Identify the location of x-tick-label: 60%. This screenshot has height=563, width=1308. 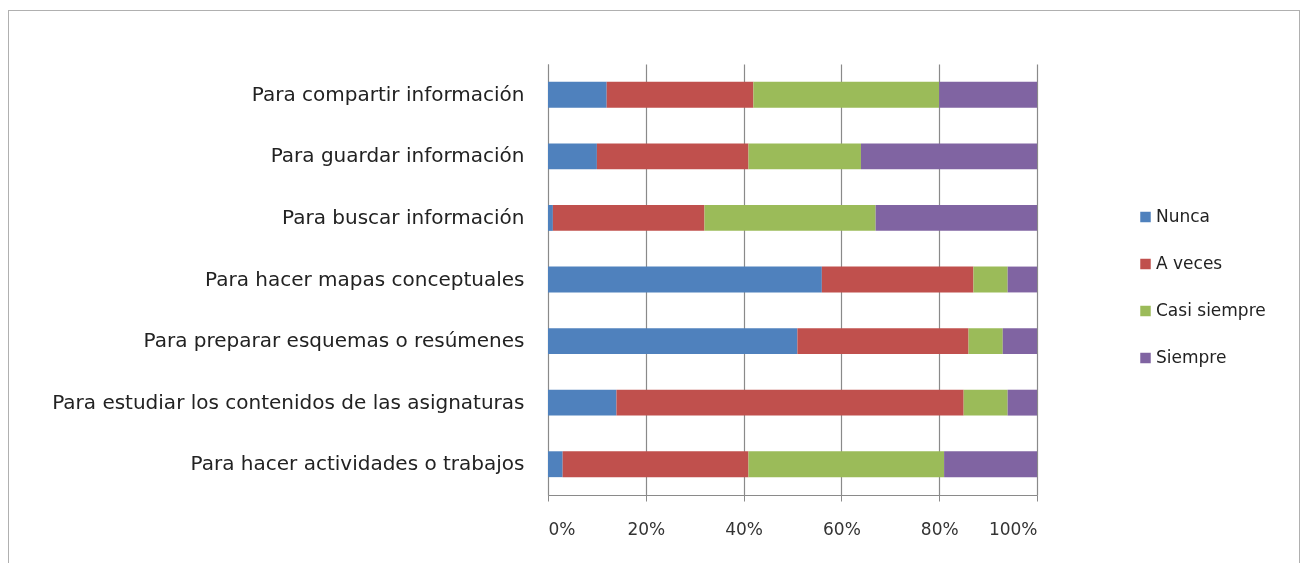
(842, 528).